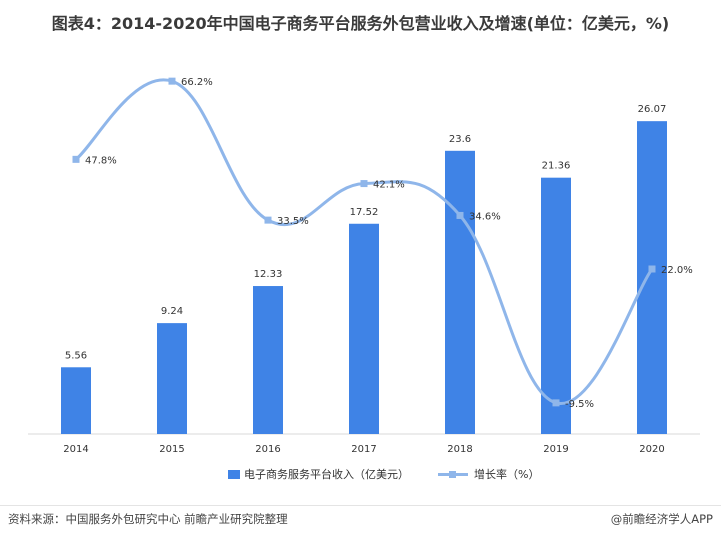  What do you see at coordinates (389, 185) in the screenshot?
I see `growth-label-2017: 42.1%` at bounding box center [389, 185].